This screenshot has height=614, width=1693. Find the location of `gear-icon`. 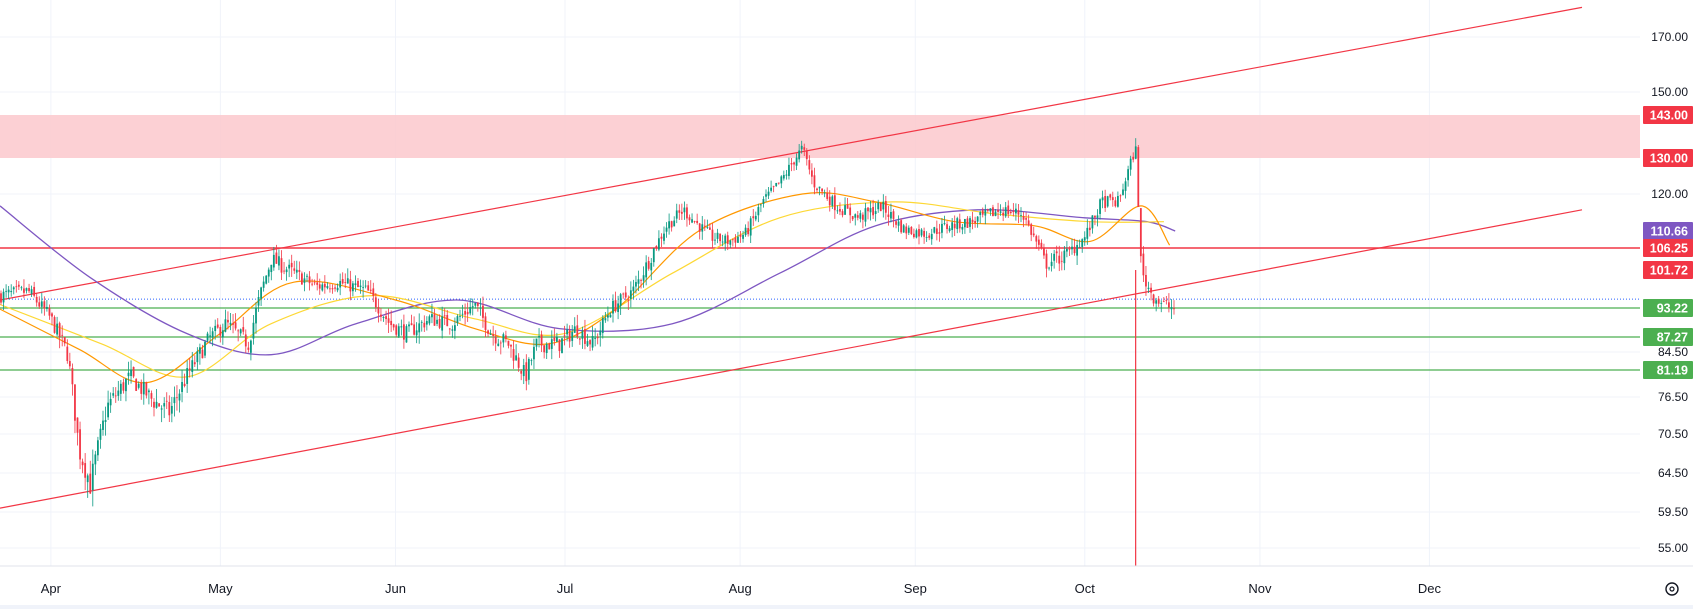

gear-icon is located at coordinates (1672, 589).